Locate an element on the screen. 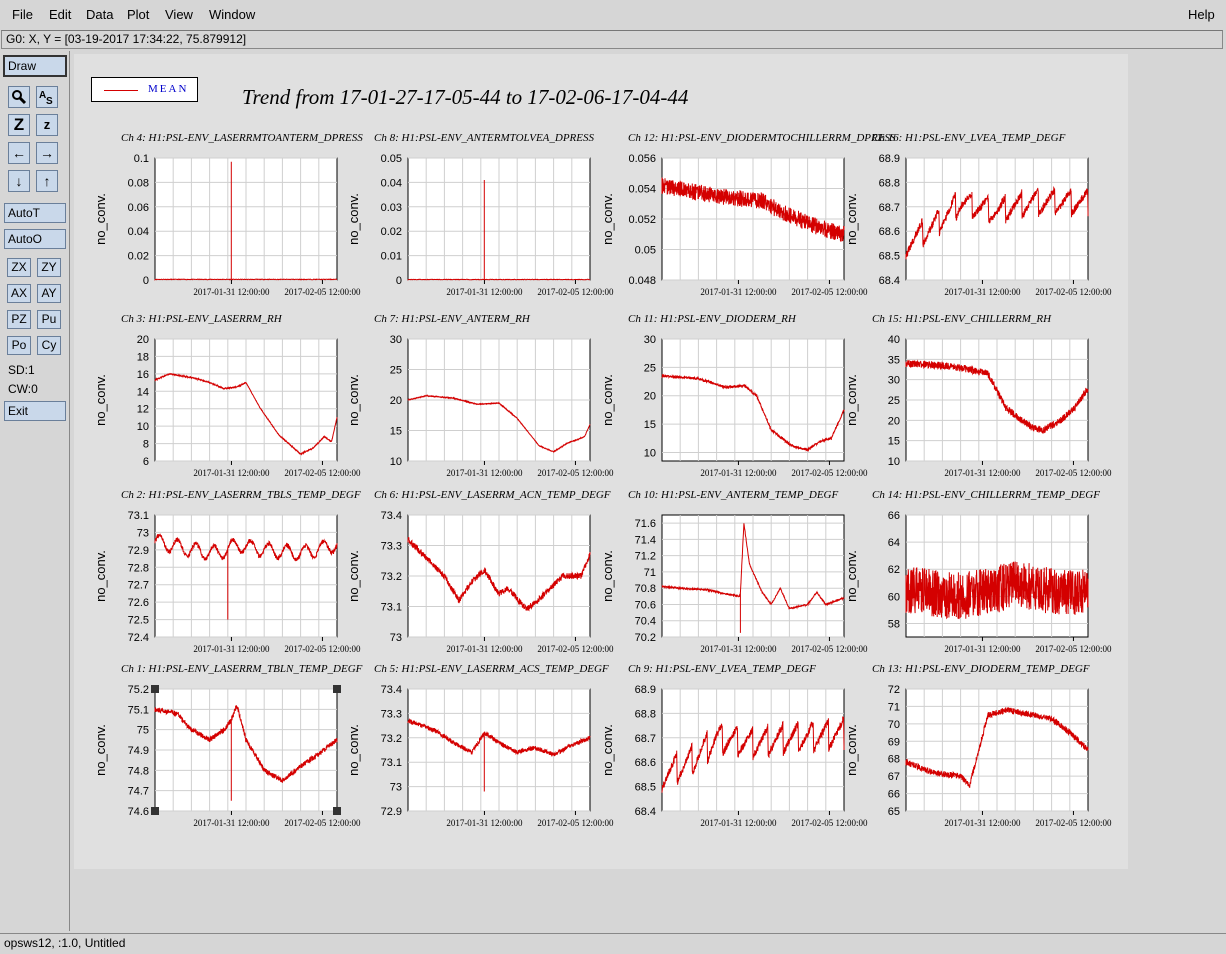  menu-view: View is located at coordinates (179, 14).